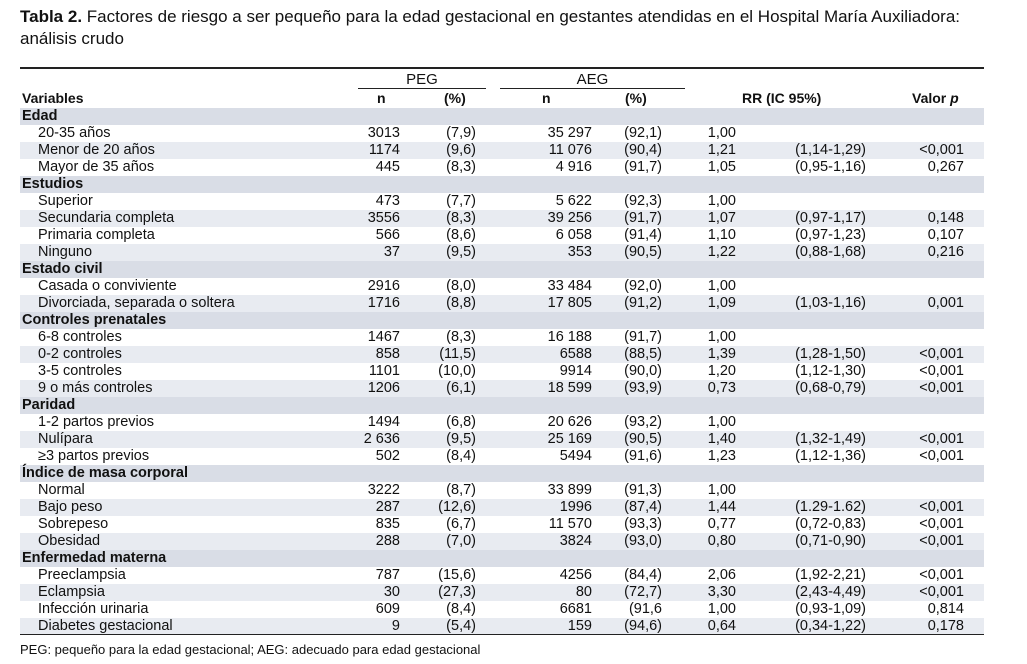 Image resolution: width=1027 pixels, height=664 pixels. Describe the element at coordinates (461, 303) in the screenshot. I see `cell-pct-peg: (8,8)` at that location.